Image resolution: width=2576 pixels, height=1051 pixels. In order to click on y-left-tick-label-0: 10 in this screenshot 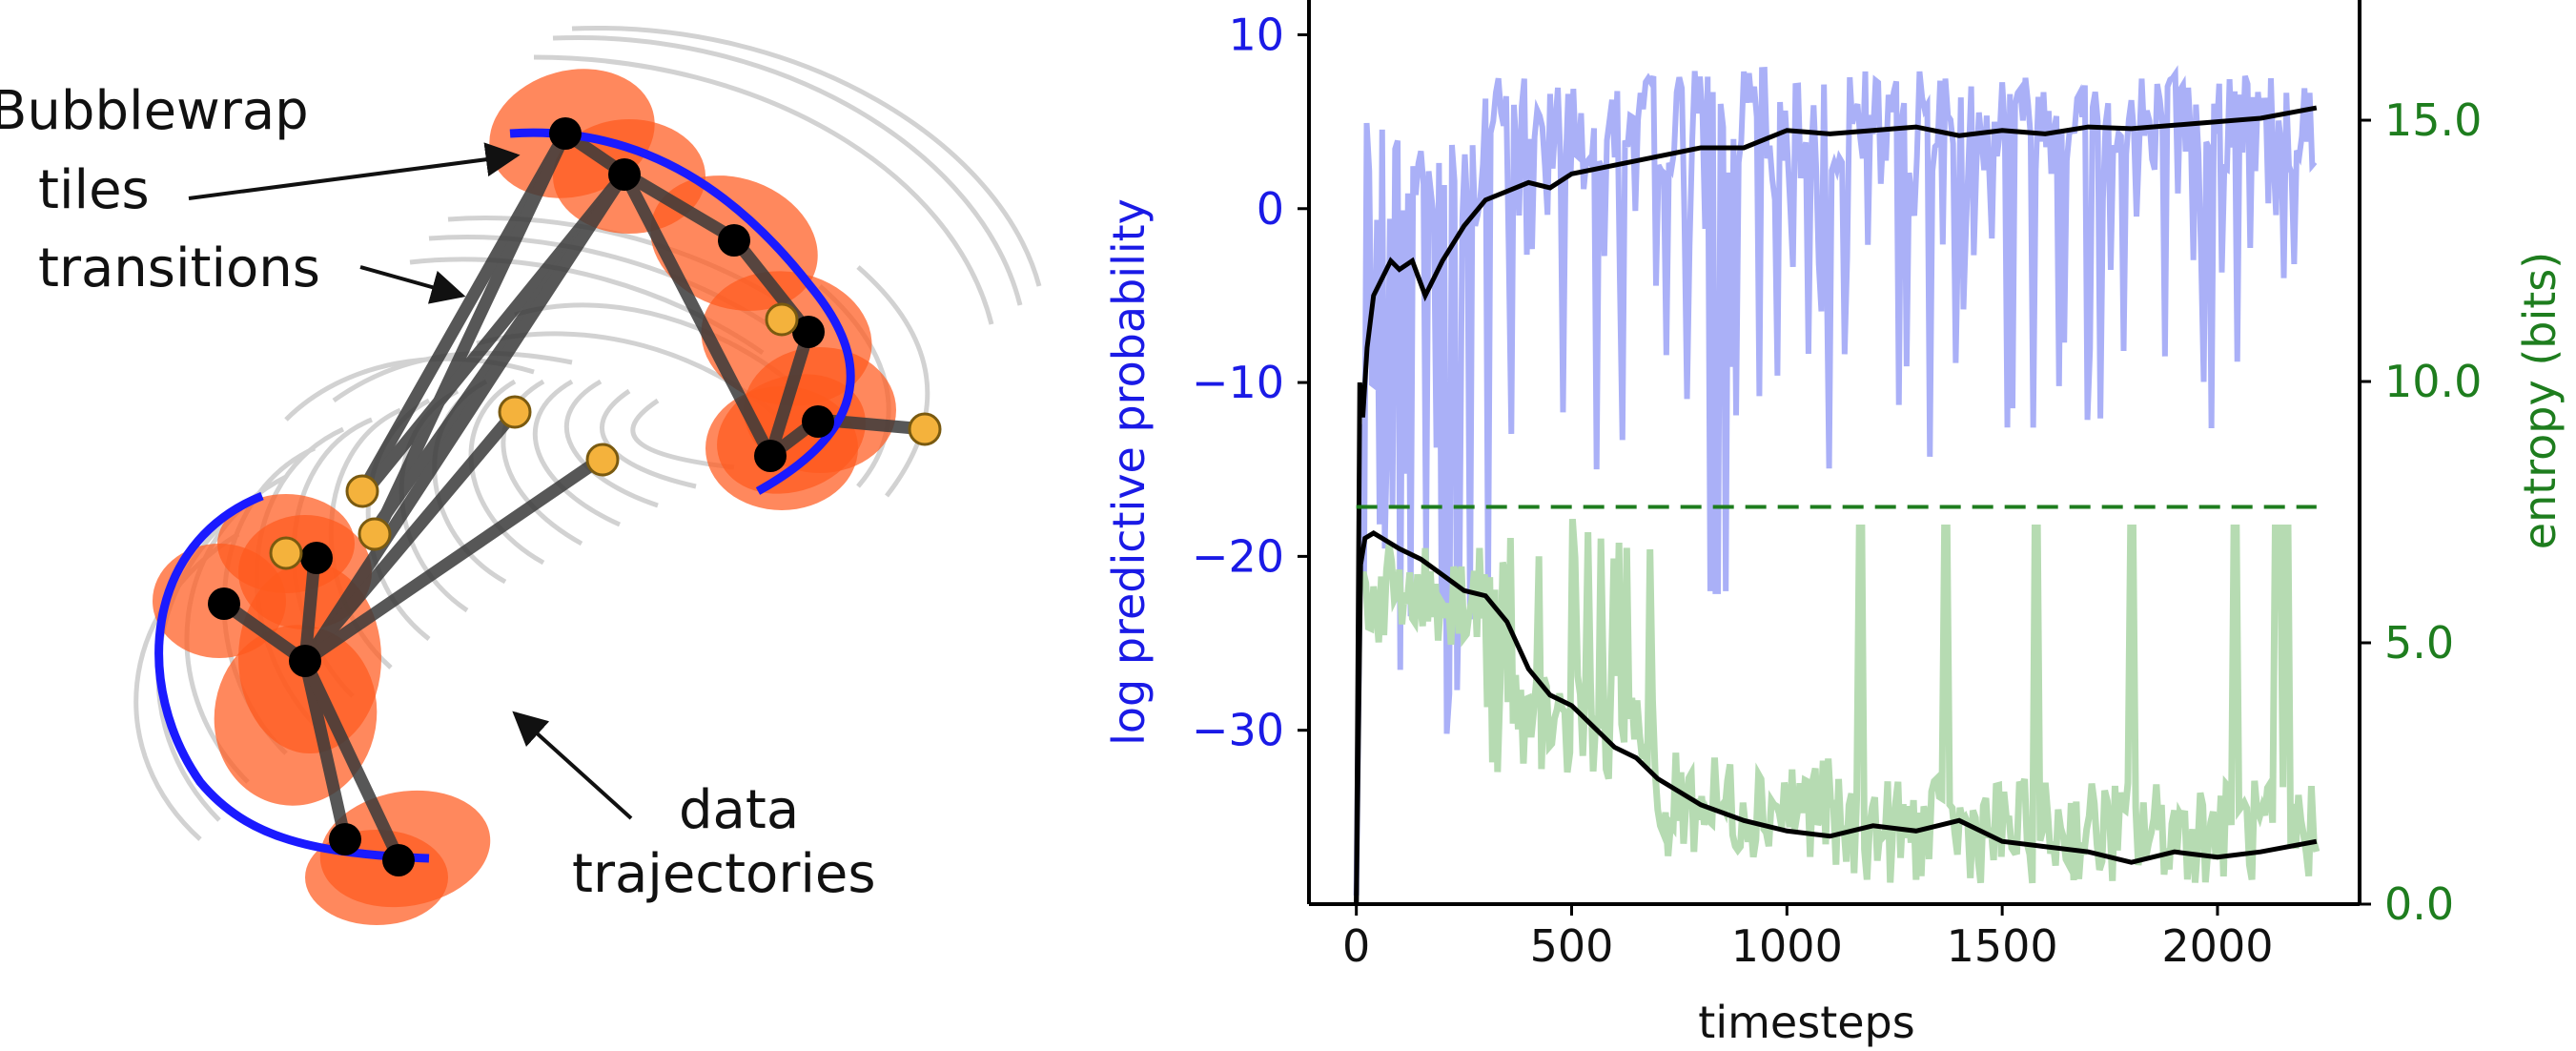, I will do `click(1256, 34)`.